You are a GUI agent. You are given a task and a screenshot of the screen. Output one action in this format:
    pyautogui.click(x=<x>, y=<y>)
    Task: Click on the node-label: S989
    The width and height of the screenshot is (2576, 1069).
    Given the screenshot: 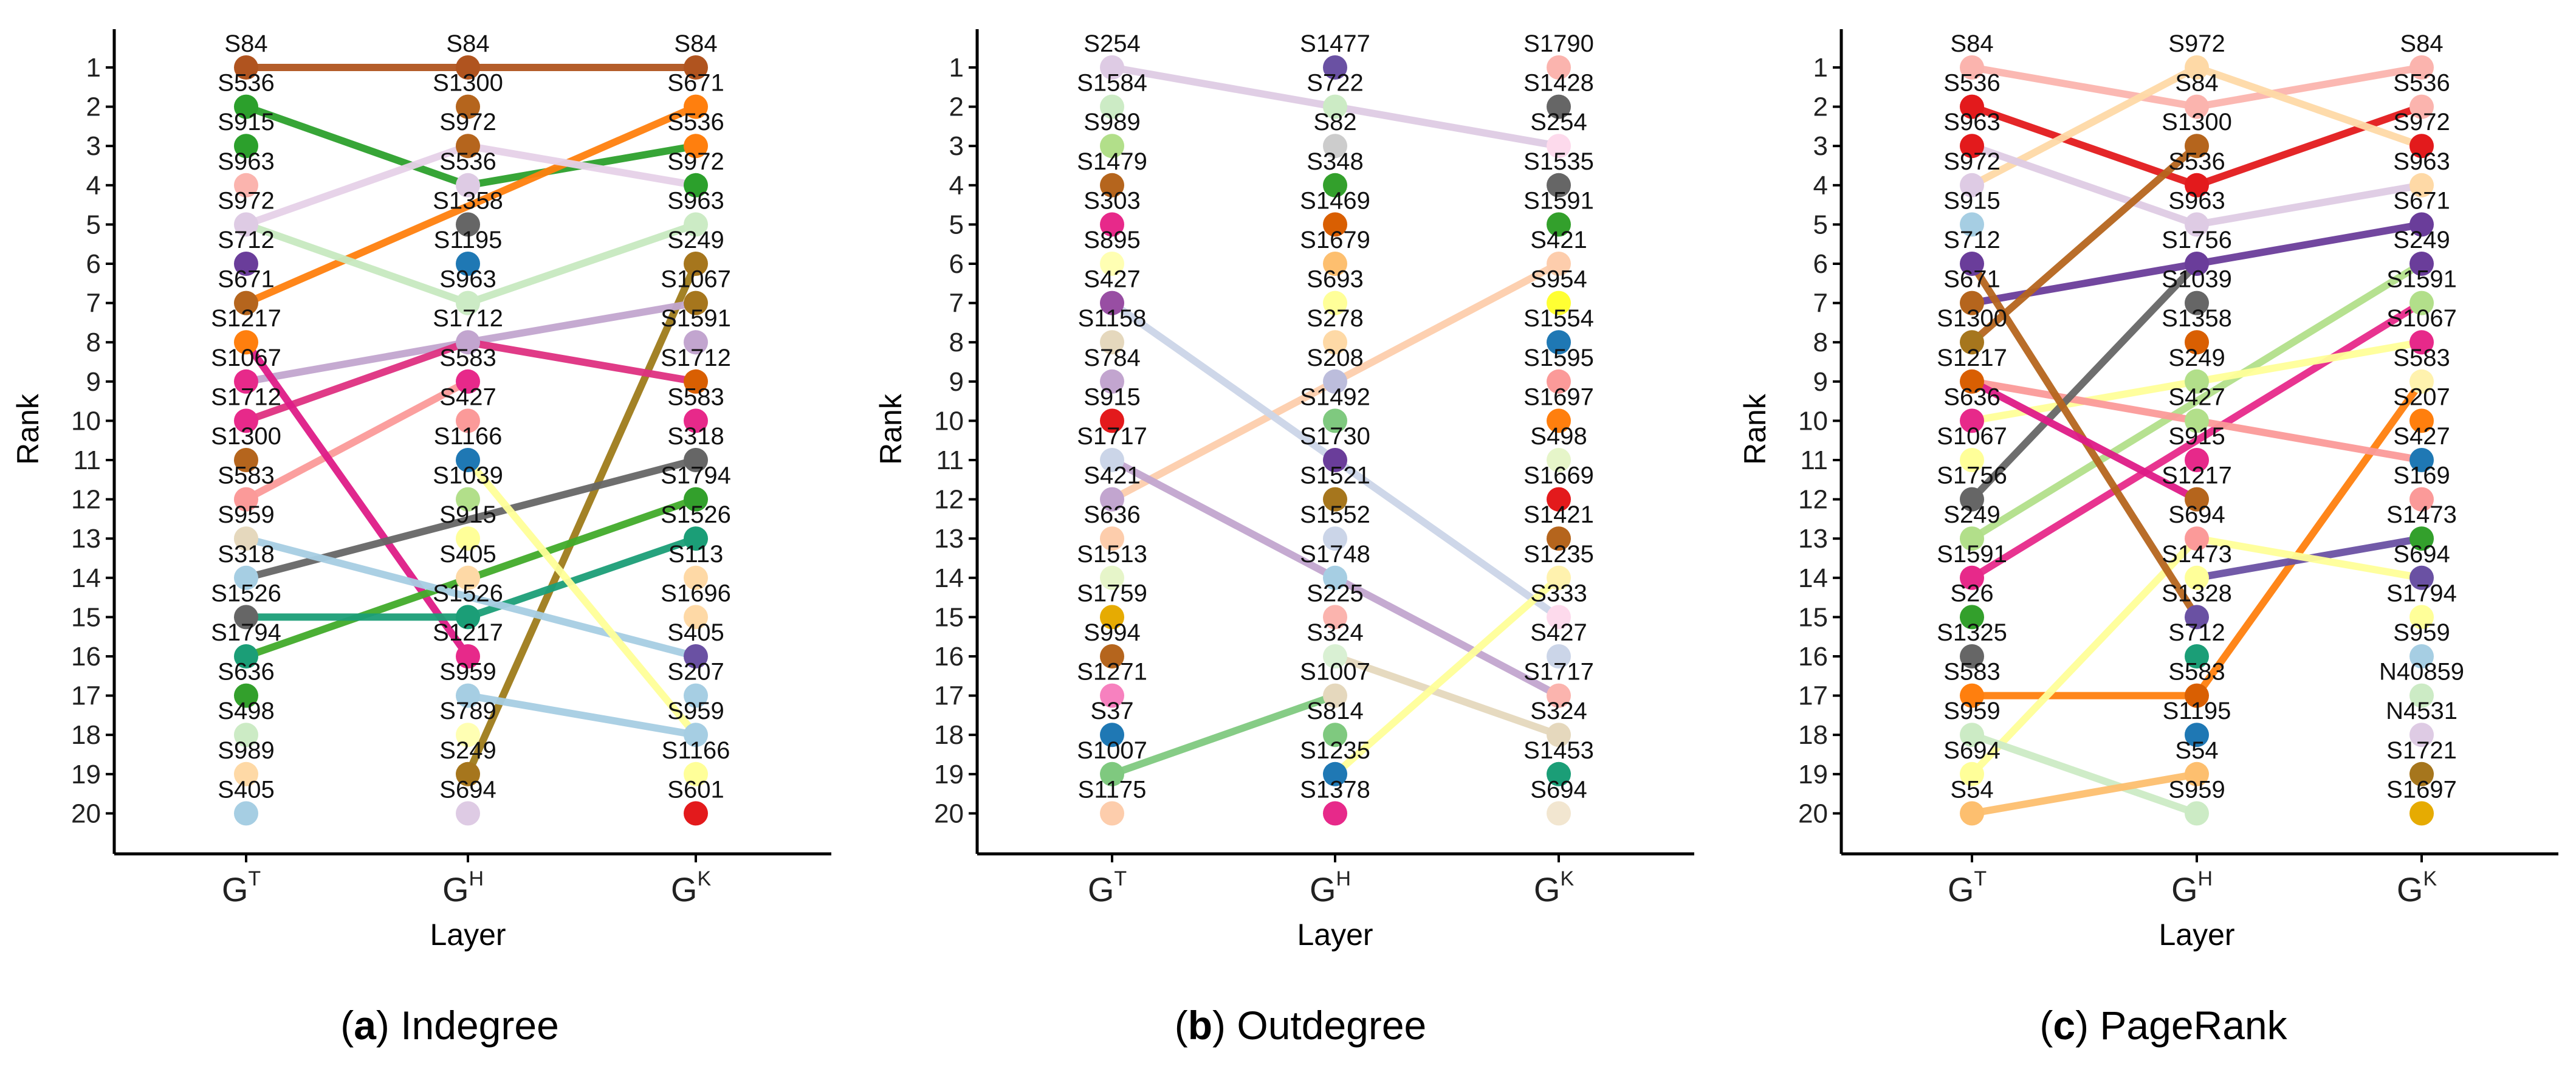 What is the action you would take?
    pyautogui.click(x=246, y=750)
    